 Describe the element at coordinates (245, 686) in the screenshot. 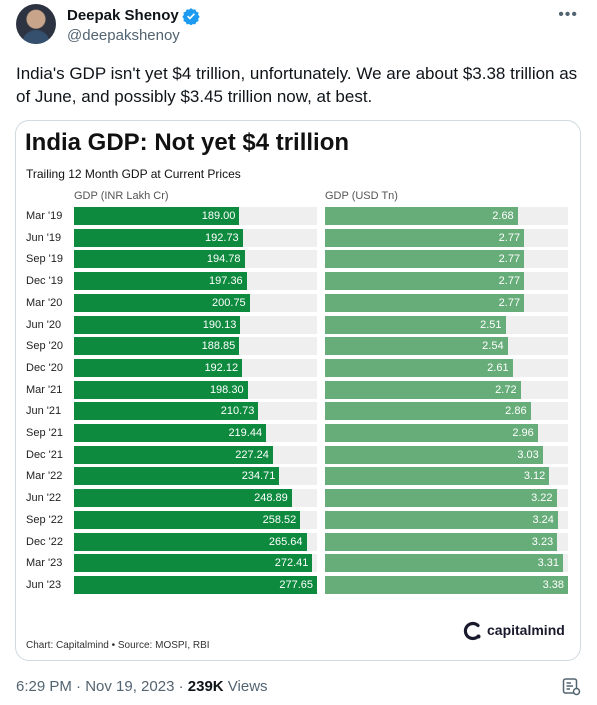

I see `views-label: Views` at that location.